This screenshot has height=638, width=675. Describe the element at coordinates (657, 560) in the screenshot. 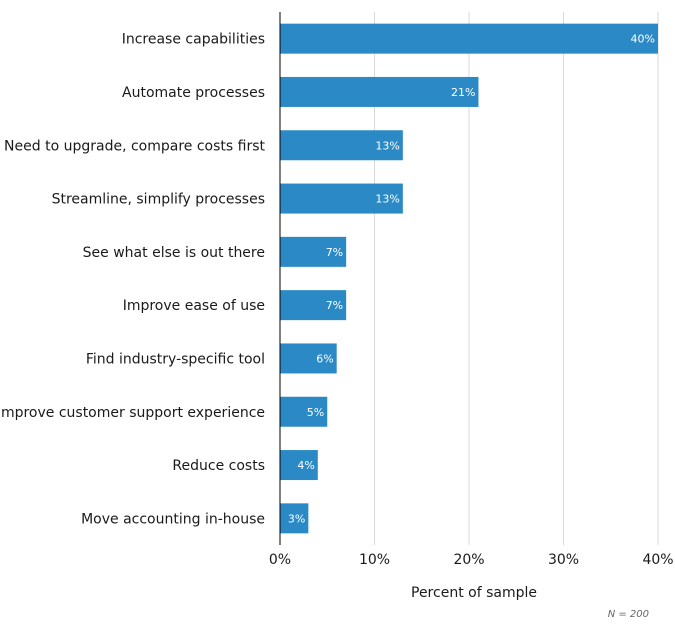

I see `x-tick-label: 40%` at that location.